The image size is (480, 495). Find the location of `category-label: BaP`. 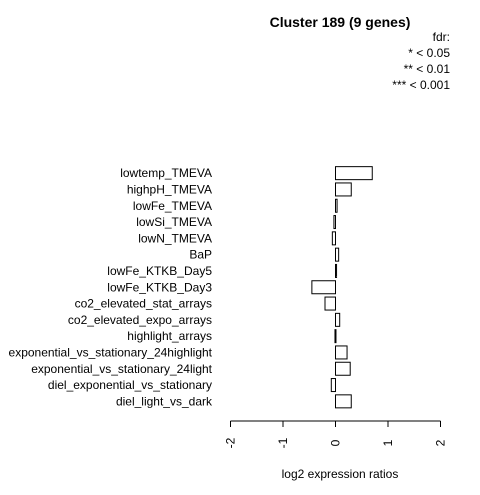

category-label: BaP is located at coordinates (200, 255).